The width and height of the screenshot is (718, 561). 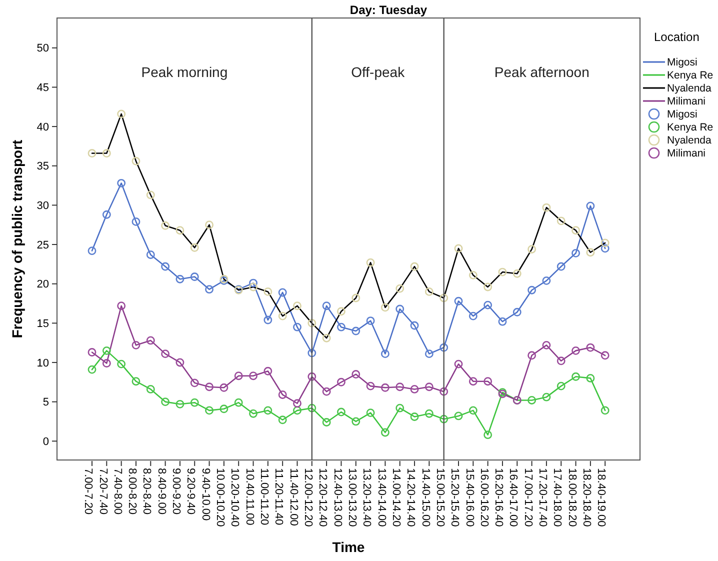 What do you see at coordinates (308, 497) in the screenshot?
I see `x-tick-label: 12.00-12.20` at bounding box center [308, 497].